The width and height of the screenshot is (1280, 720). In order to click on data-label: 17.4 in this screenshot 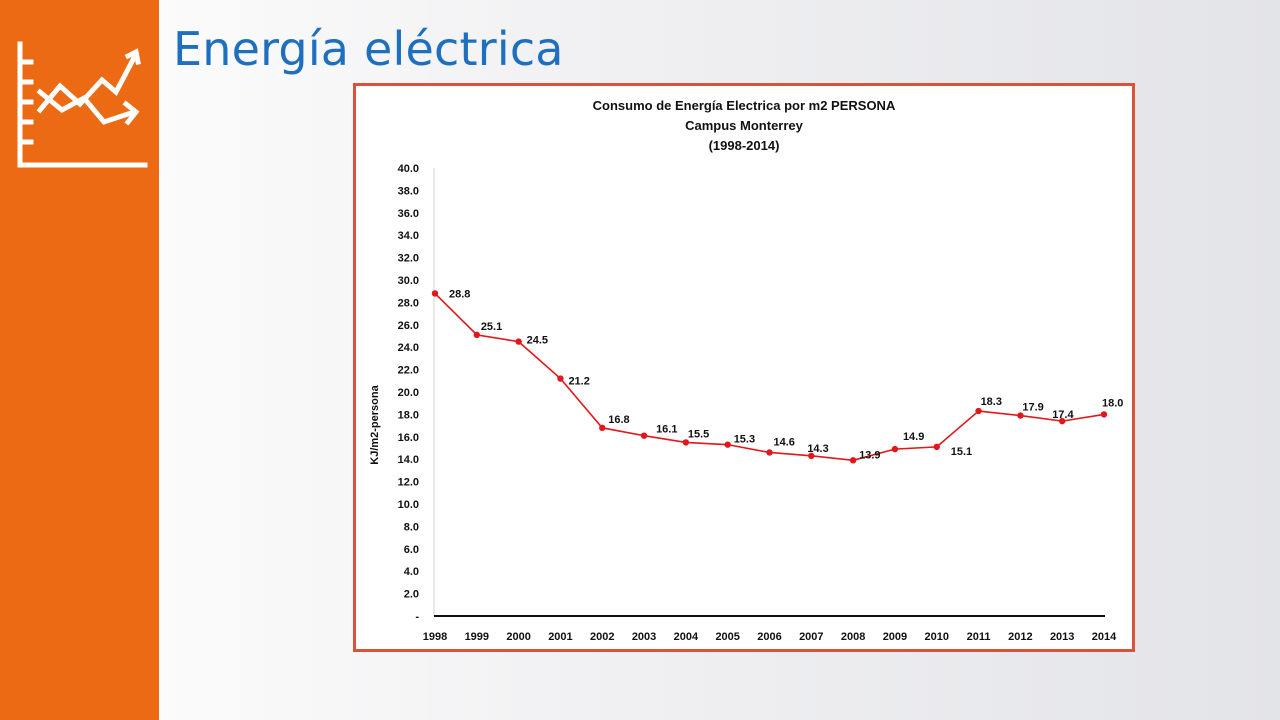, I will do `click(1063, 415)`.